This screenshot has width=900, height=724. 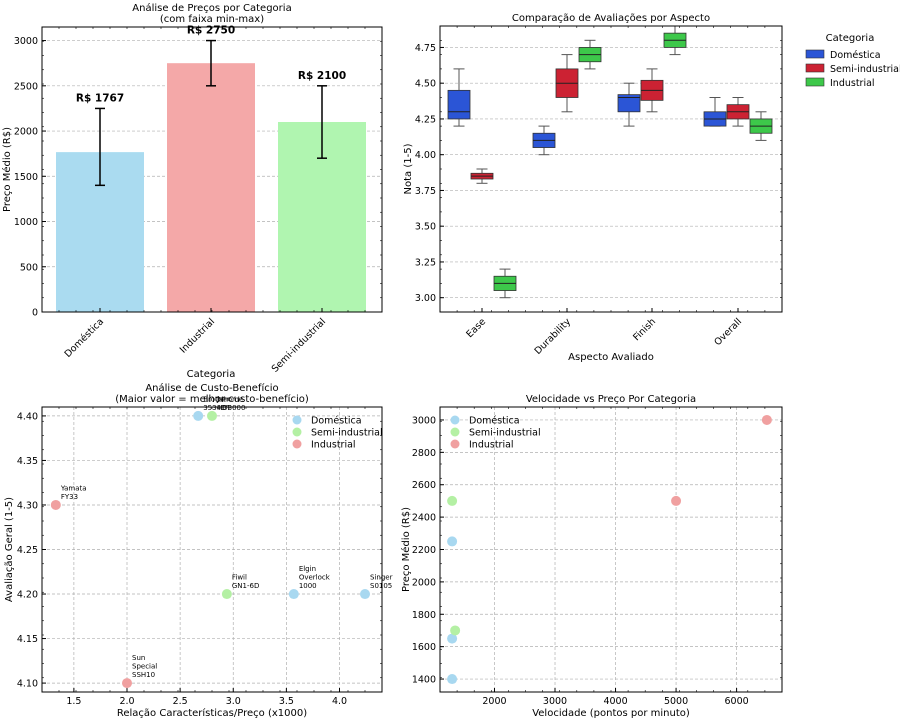 I want to click on x-axis-label: Categoria, so click(x=211, y=374).